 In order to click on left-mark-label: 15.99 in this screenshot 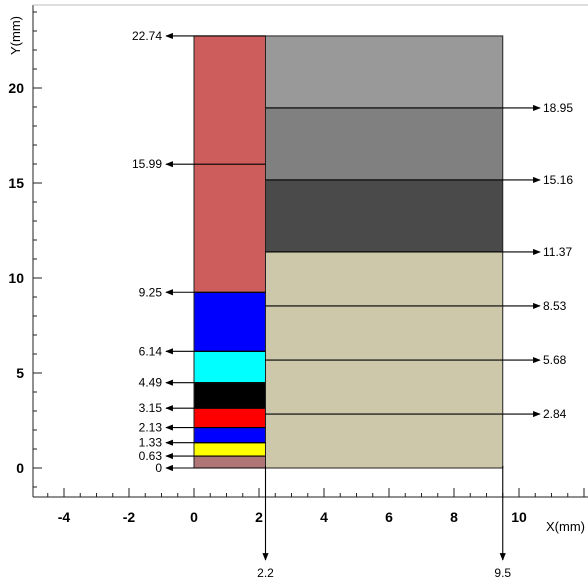, I will do `click(147, 164)`.